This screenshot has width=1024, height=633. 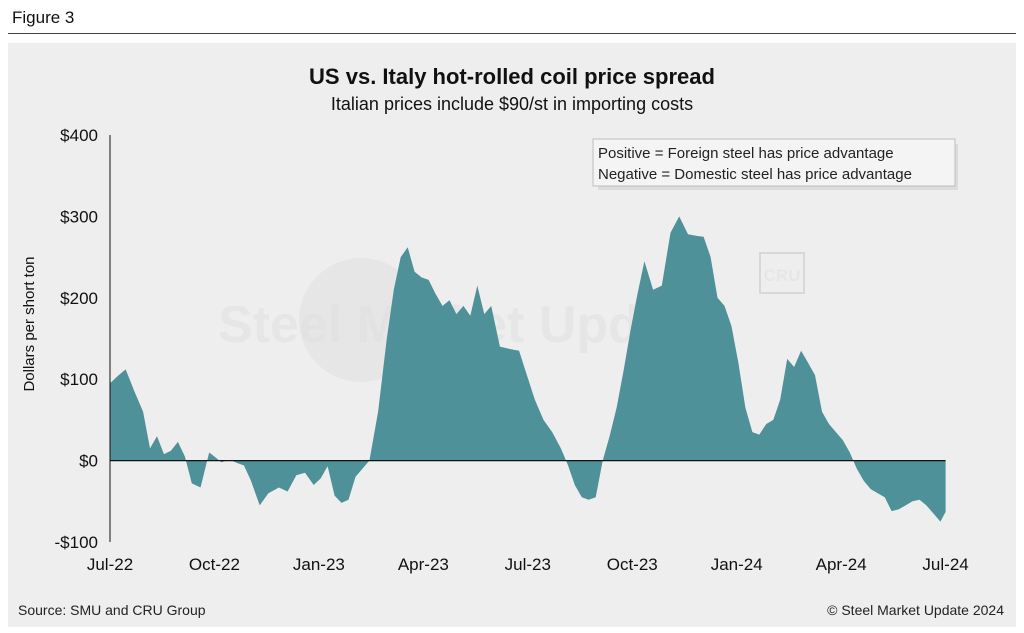 I want to click on copyright-note: © Steel Market Update 2024, so click(x=915, y=610).